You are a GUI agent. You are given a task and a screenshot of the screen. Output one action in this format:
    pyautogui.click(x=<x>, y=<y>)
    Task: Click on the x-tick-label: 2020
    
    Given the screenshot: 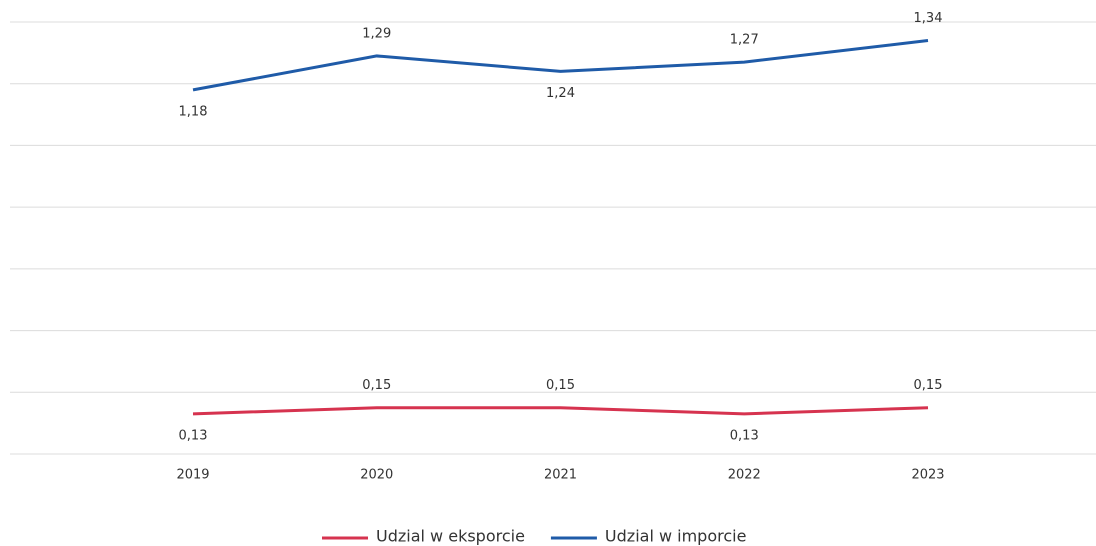 What is the action you would take?
    pyautogui.click(x=376, y=475)
    